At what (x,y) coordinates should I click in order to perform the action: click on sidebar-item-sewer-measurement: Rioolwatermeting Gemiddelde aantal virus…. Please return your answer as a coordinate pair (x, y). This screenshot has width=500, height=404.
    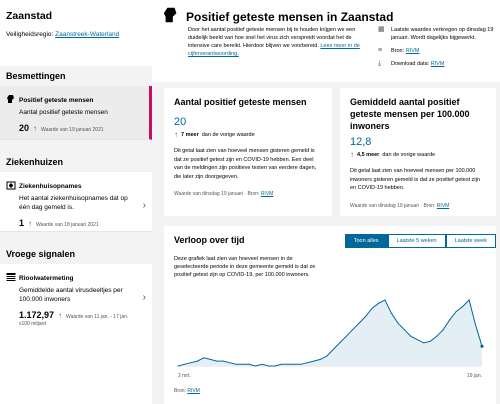
    Looking at the image, I should click on (76, 298).